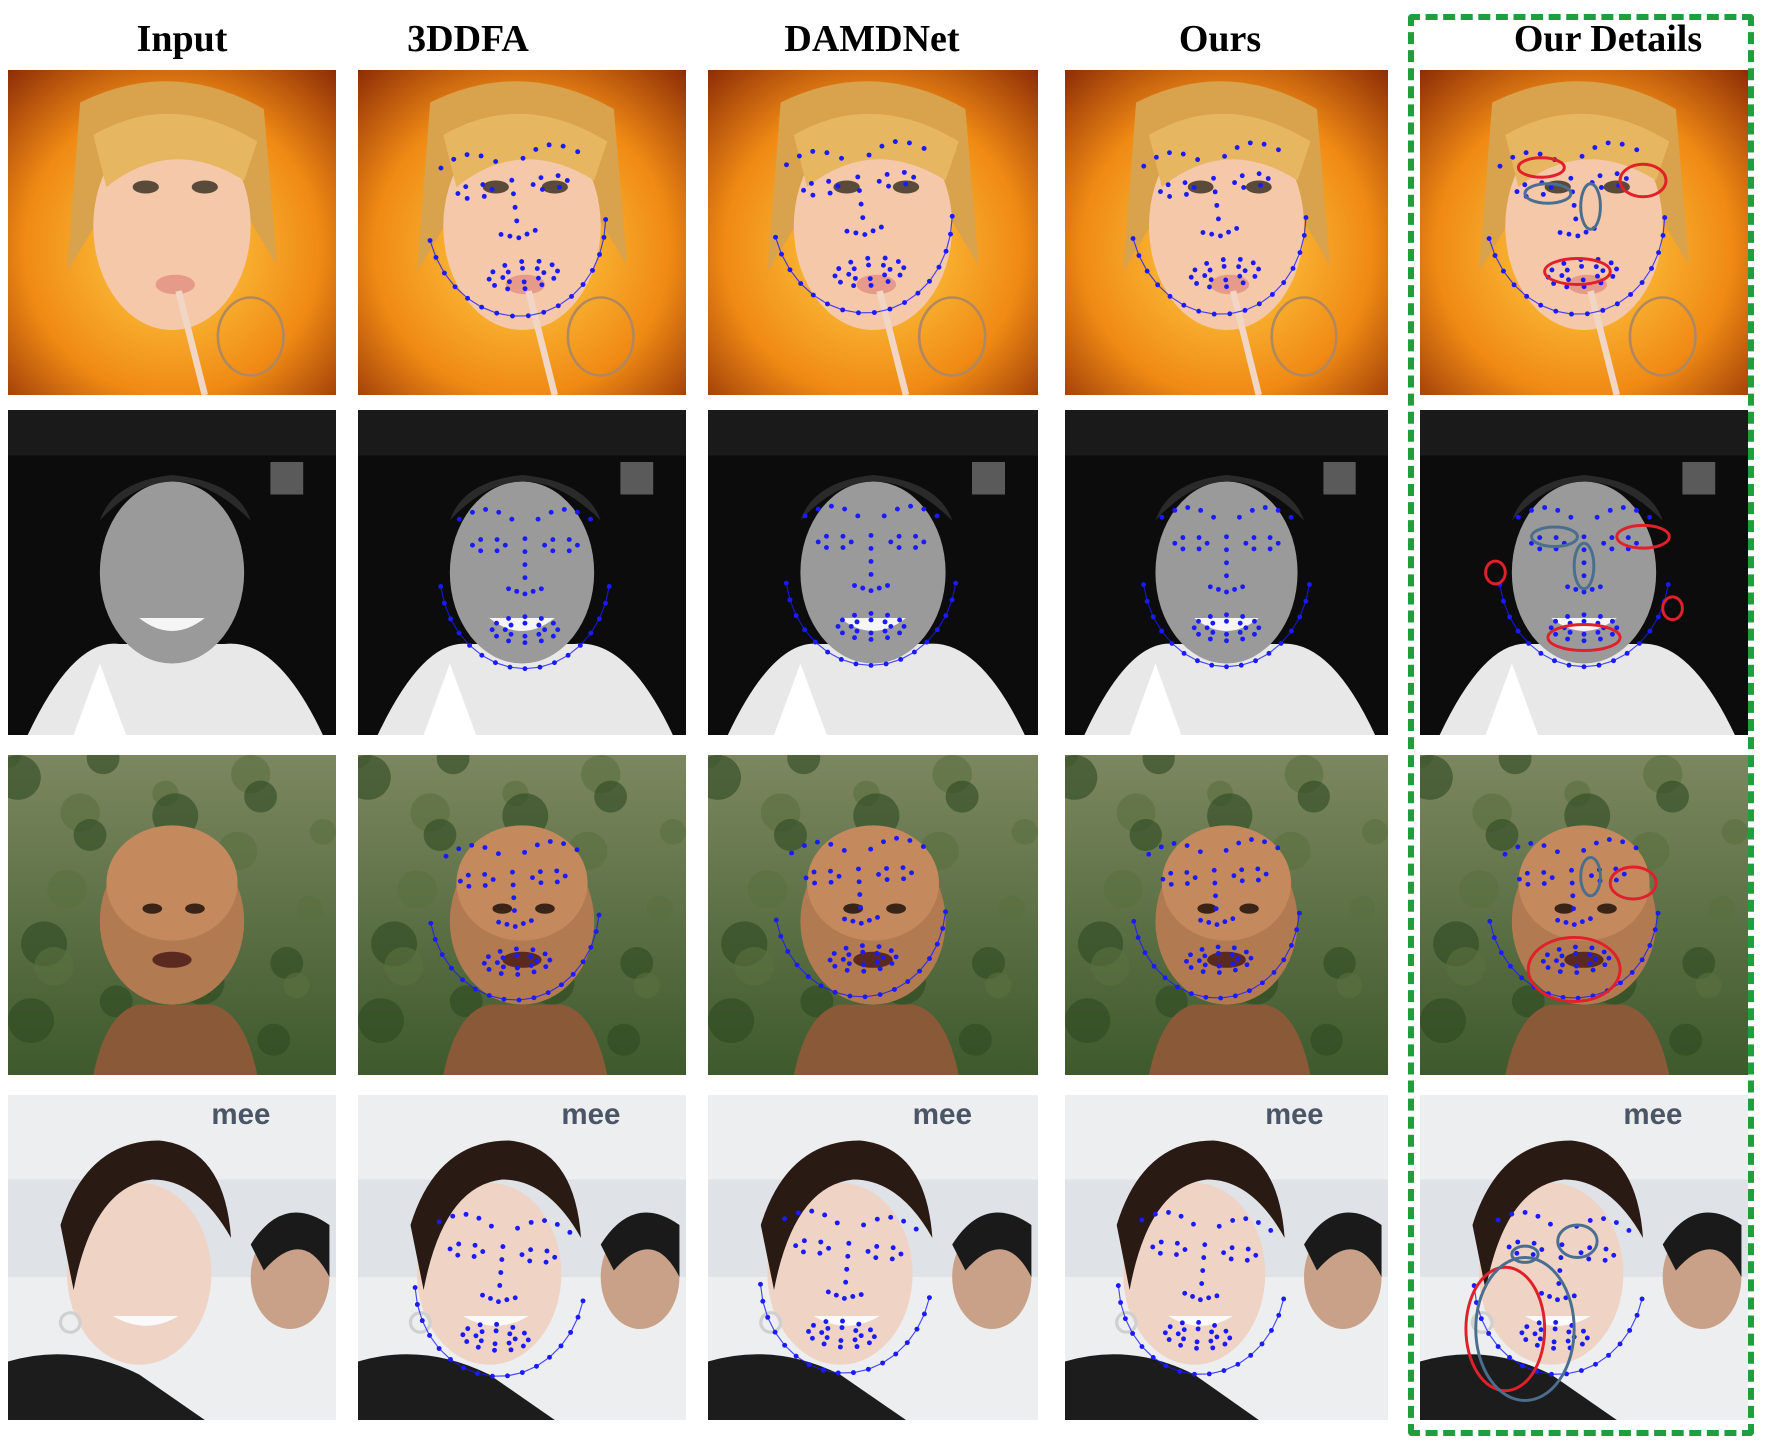 The image size is (1774, 1450). I want to click on result-image-row2-details, so click(1584, 572).